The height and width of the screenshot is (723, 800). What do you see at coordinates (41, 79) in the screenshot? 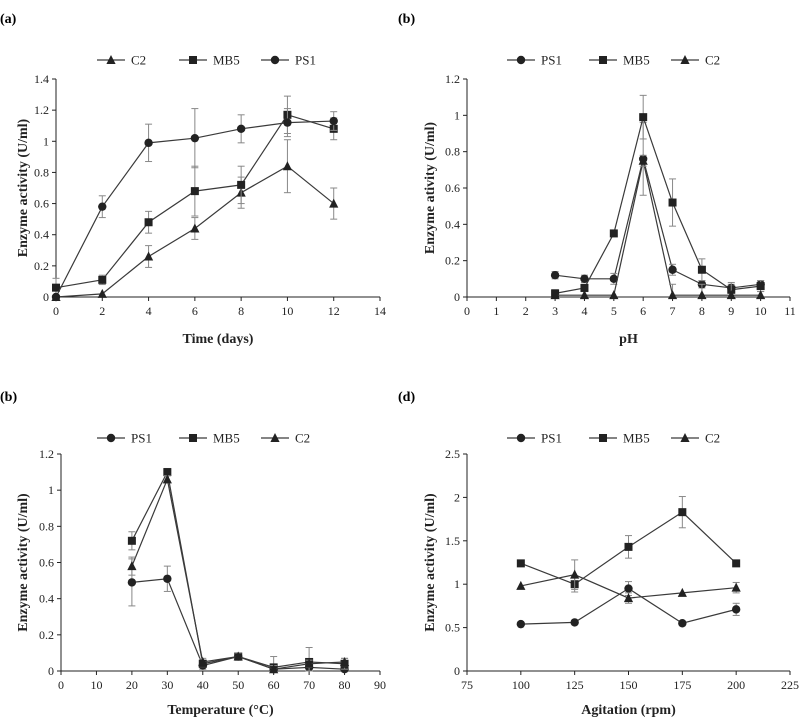
I see `y-tick-label: 1.4` at bounding box center [41, 79].